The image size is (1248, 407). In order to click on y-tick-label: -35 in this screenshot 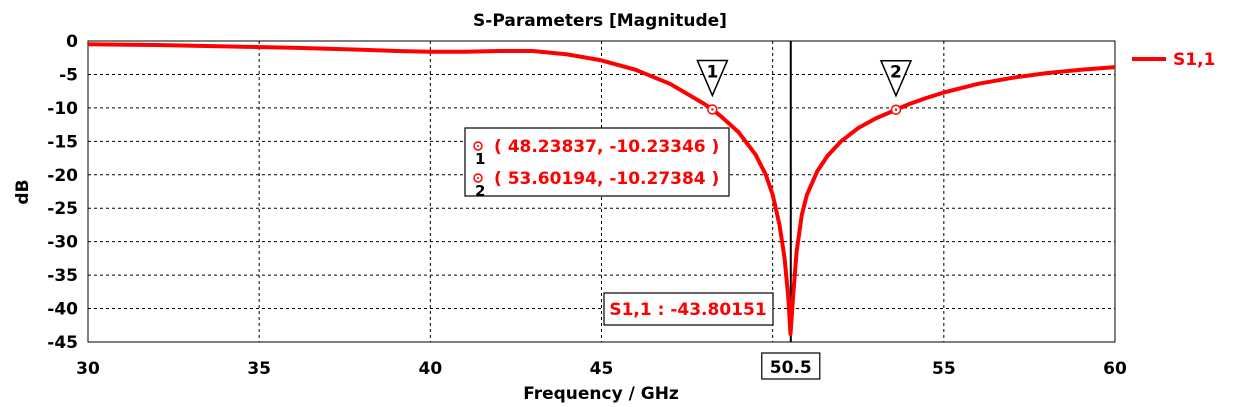, I will do `click(62, 276)`.